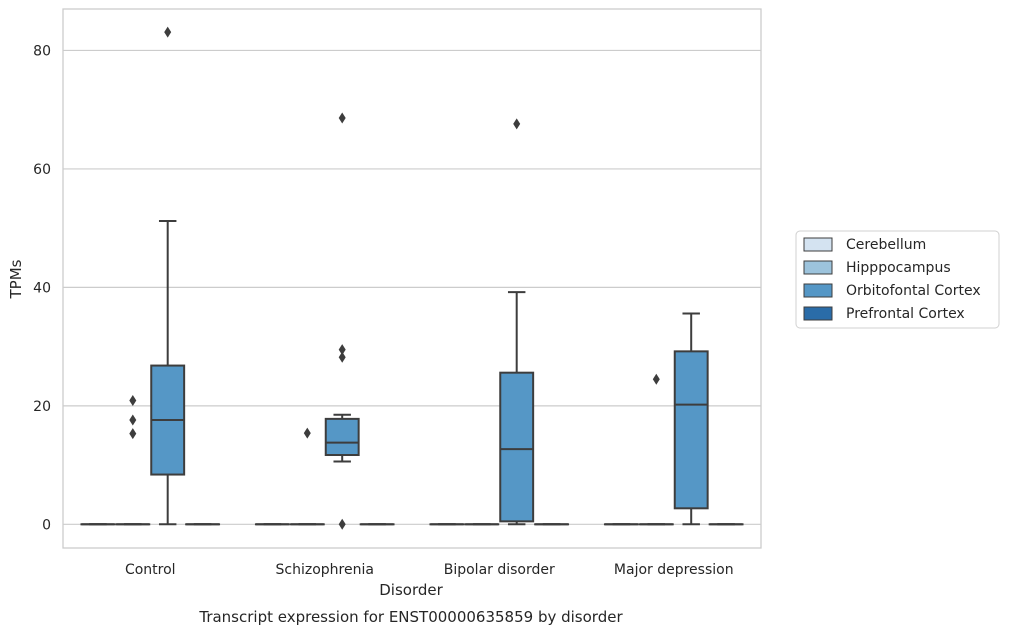 The width and height of the screenshot is (1009, 634). Describe the element at coordinates (42, 288) in the screenshot. I see `y-tick-label: 40` at that location.